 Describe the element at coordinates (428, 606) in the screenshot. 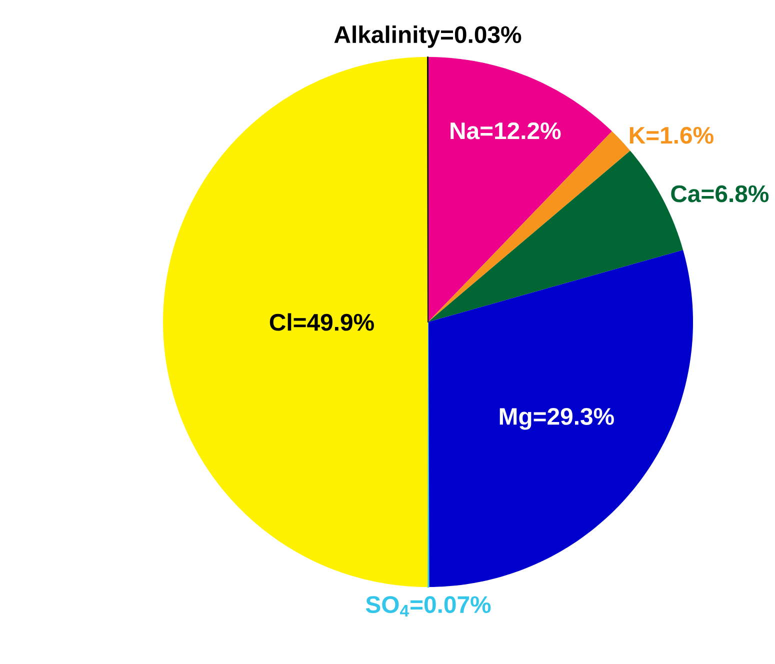

I see `slice-label: SO$_{4}$=0.07%` at that location.